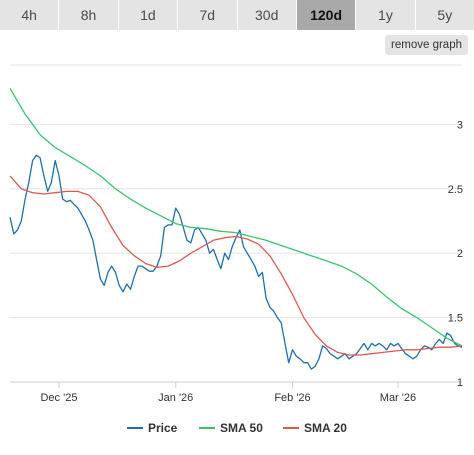 This screenshot has width=474, height=455. What do you see at coordinates (267, 15) in the screenshot?
I see `tab-30d: 30d` at bounding box center [267, 15].